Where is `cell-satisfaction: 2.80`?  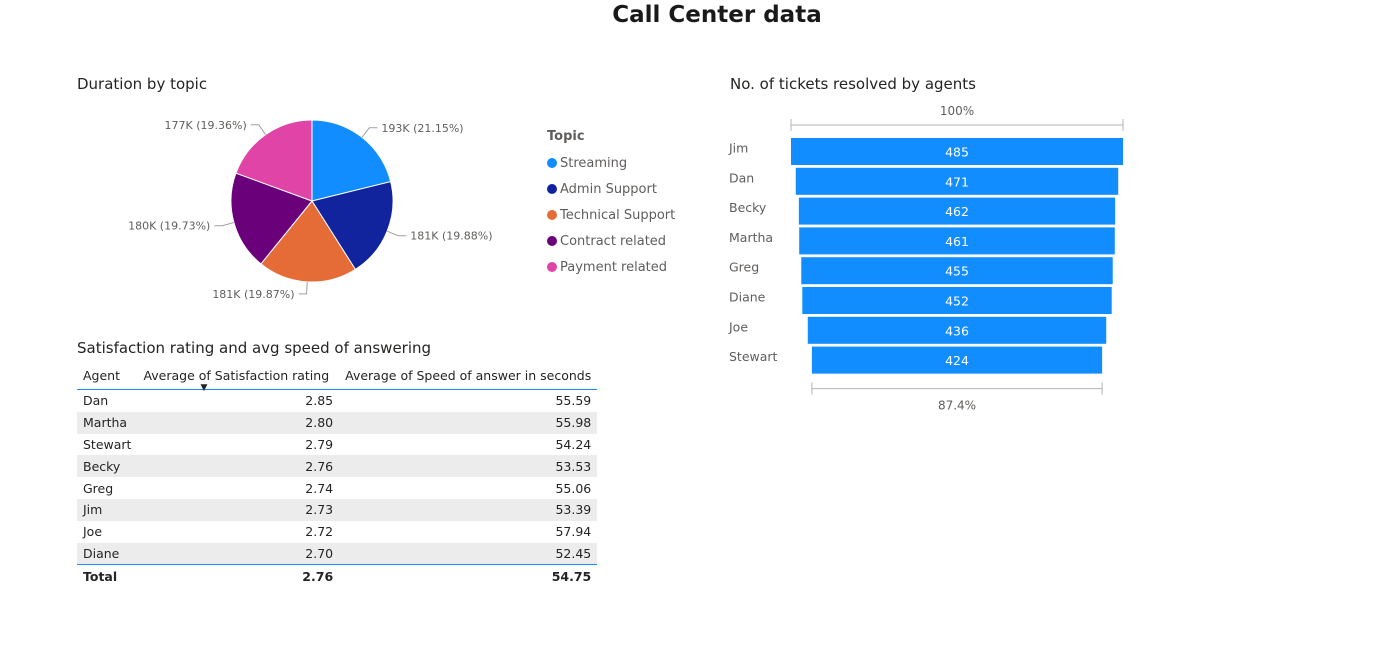 cell-satisfaction: 2.80 is located at coordinates (238, 422).